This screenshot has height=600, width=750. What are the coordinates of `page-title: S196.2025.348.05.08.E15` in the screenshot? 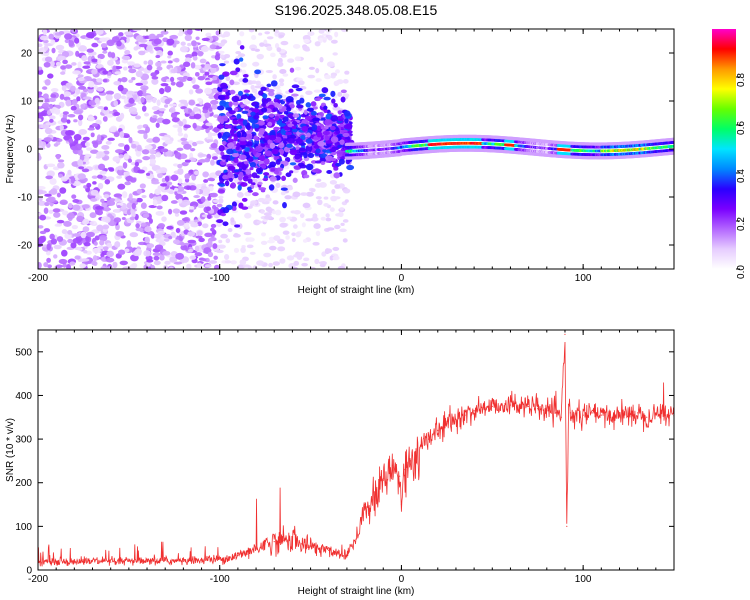 It's located at (356, 10).